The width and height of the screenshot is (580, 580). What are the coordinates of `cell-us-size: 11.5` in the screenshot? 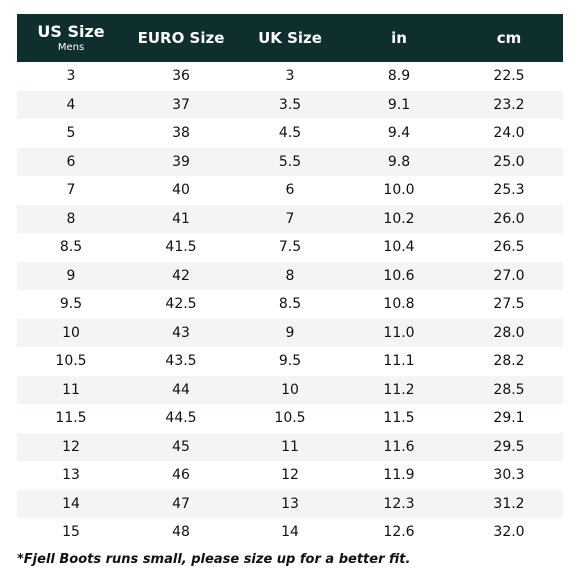 It's located at (71, 418).